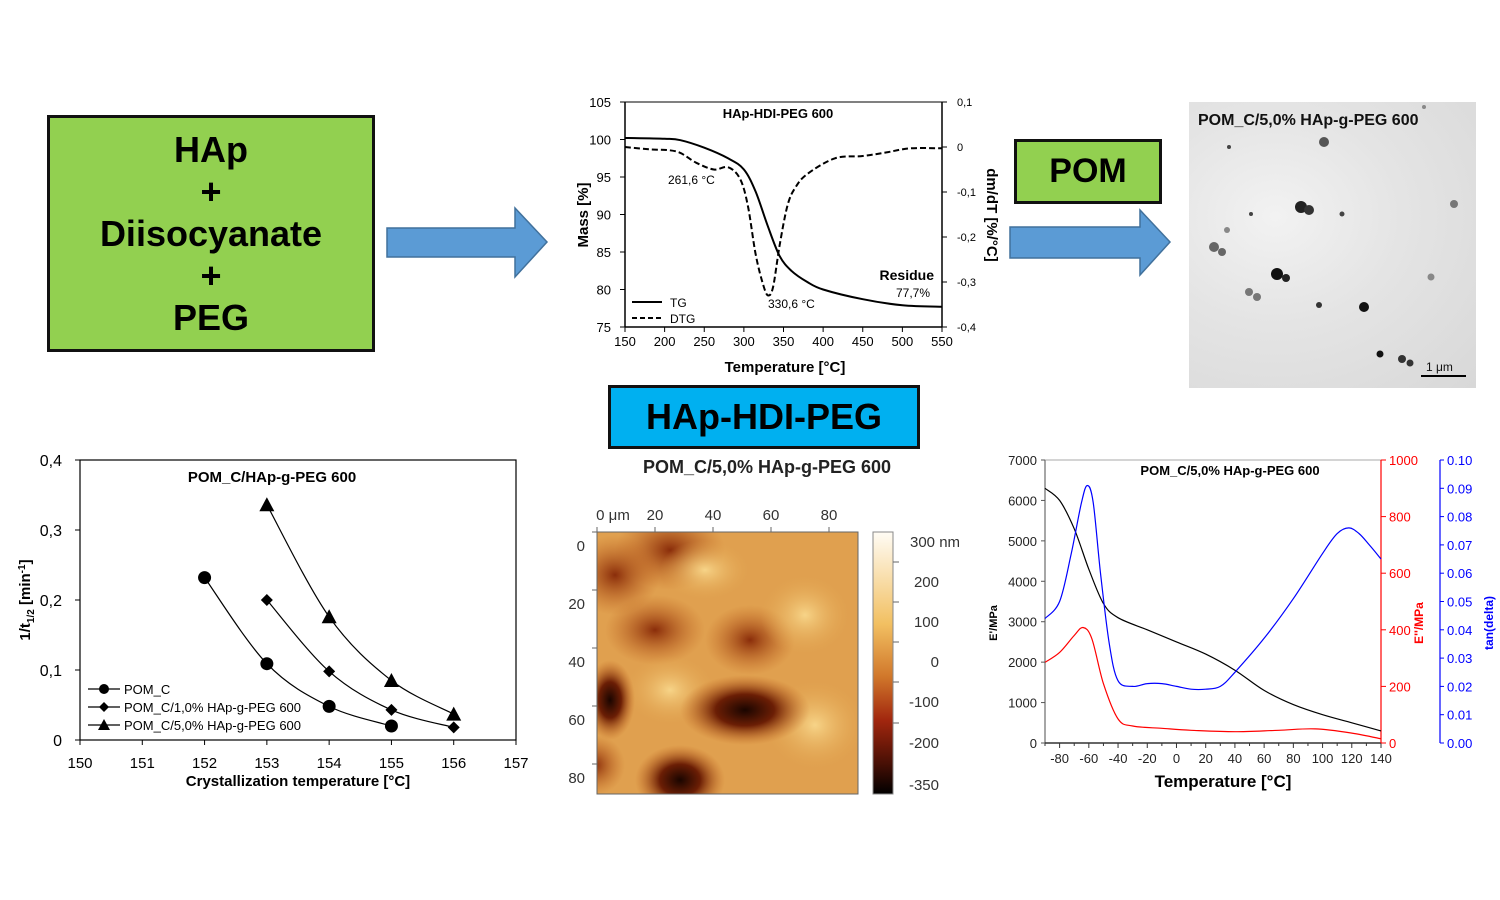  What do you see at coordinates (576, 720) in the screenshot?
I see `afm-y-tick-label: 60` at bounding box center [576, 720].